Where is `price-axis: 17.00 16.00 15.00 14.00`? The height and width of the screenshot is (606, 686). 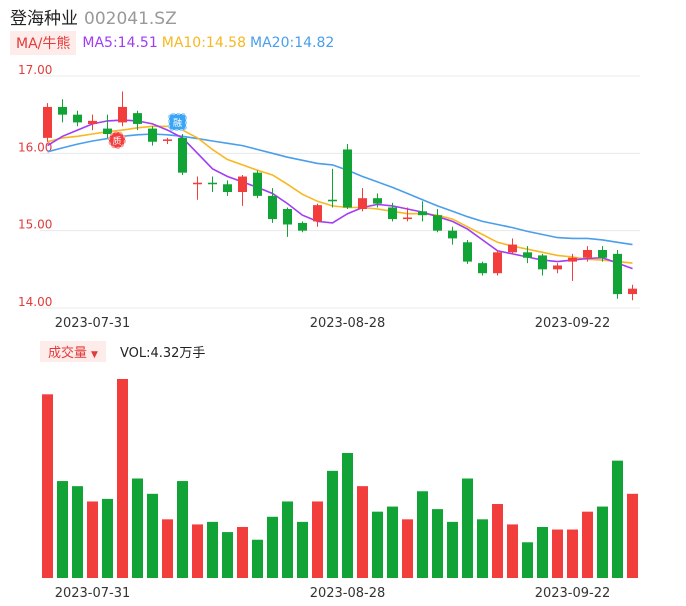 price-axis: 17.00 16.00 15.00 14.00 is located at coordinates (35, 186).